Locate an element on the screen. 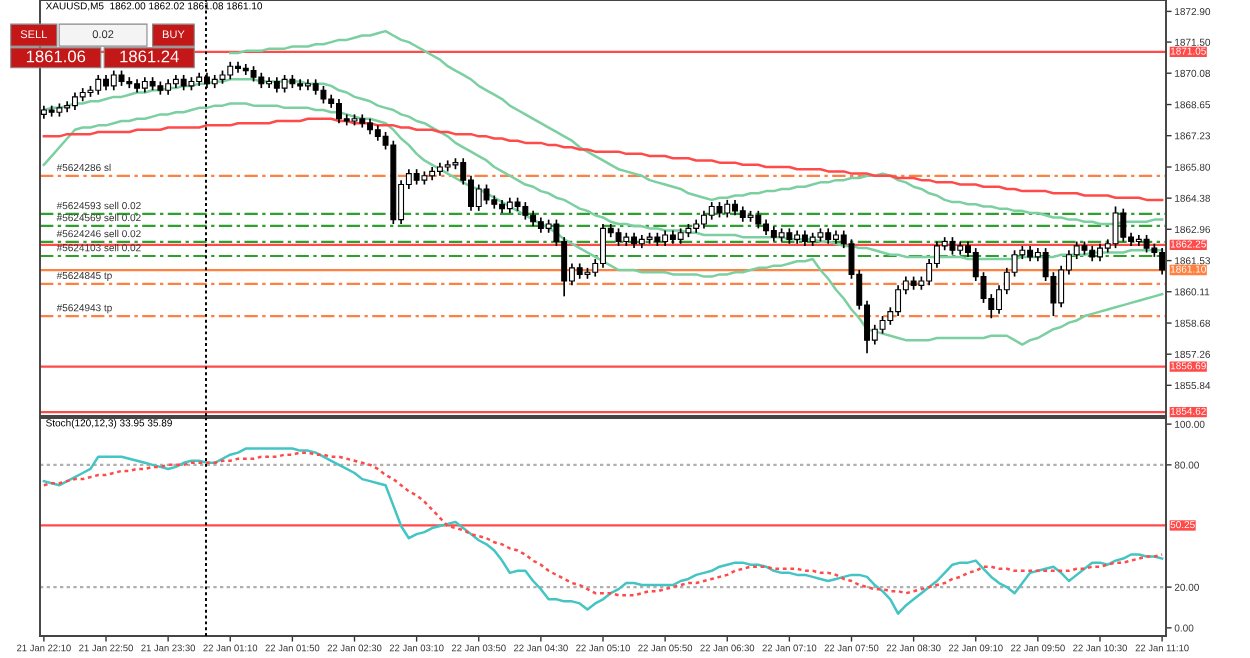  annotation: 1861.06 is located at coordinates (56, 56).